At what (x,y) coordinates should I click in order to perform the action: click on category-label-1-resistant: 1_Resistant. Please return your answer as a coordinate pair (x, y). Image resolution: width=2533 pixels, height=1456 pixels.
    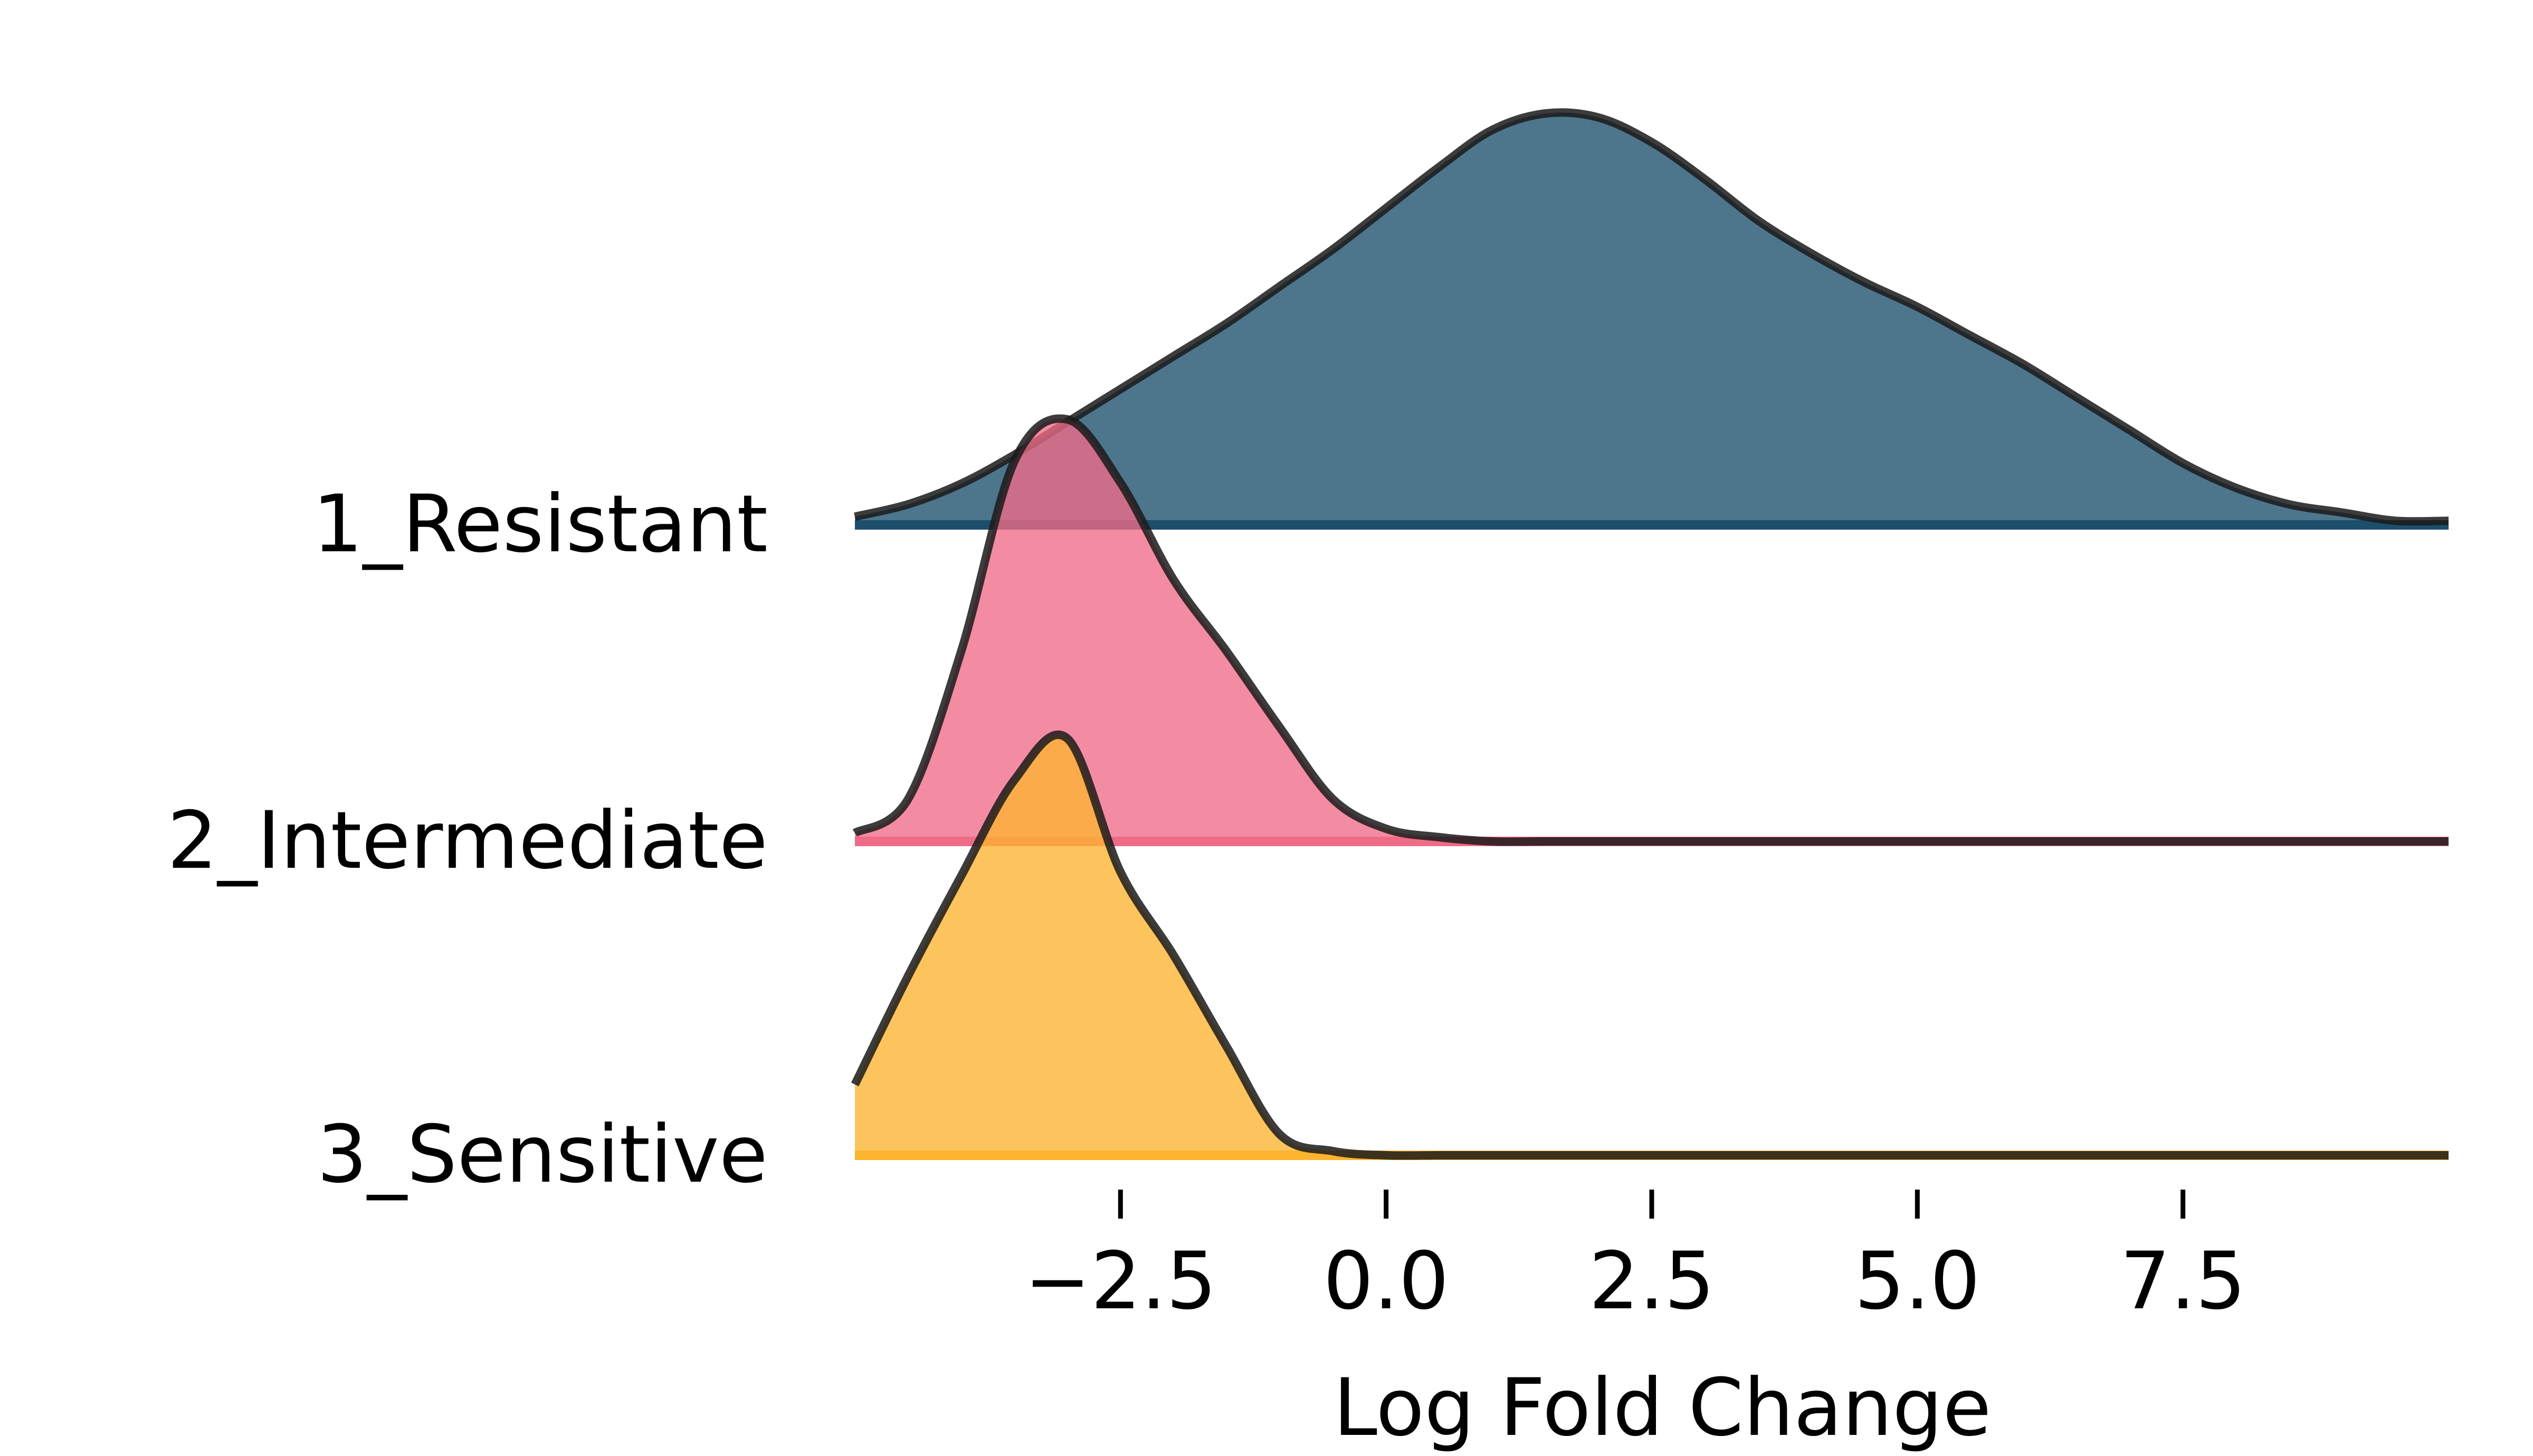
    Looking at the image, I should click on (540, 524).